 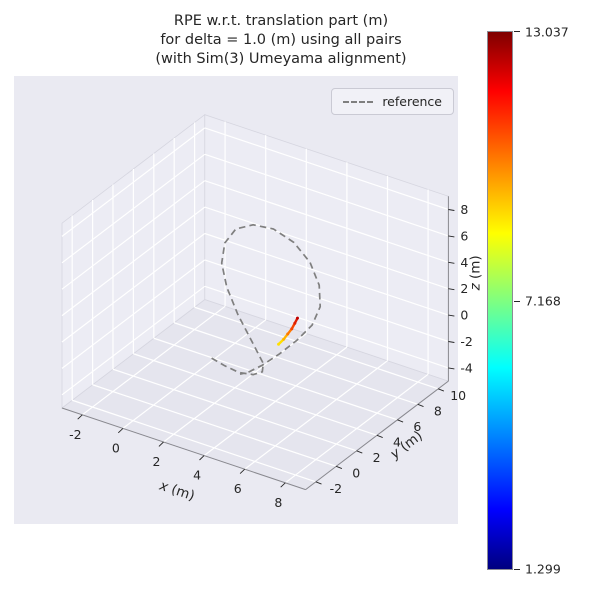 I want to click on reference-dashed-line-icon, so click(x=358, y=101).